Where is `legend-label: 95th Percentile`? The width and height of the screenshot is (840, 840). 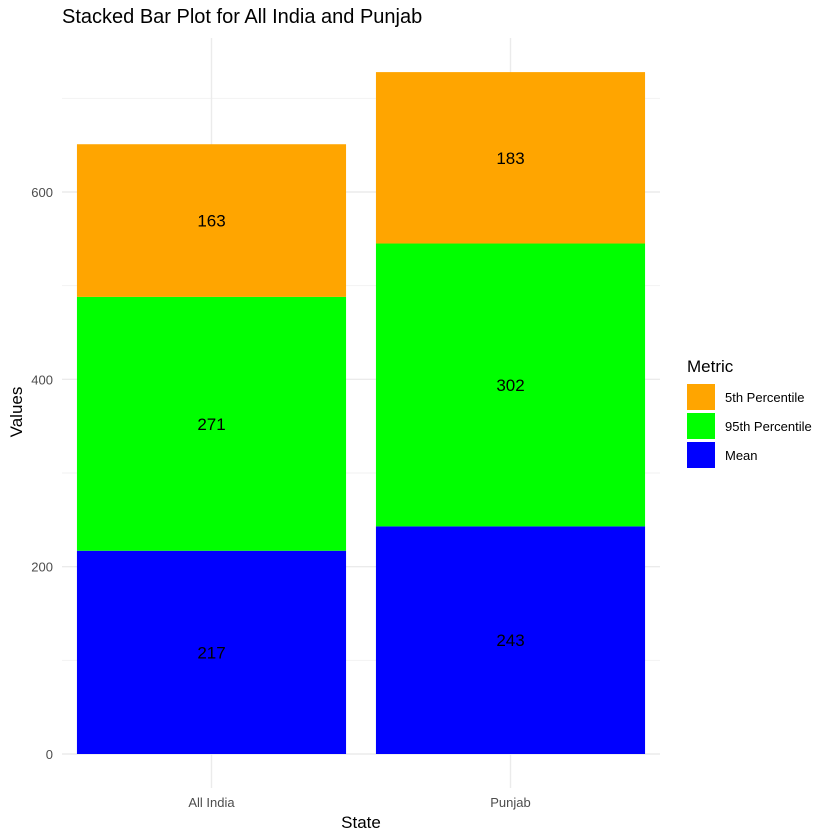 legend-label: 95th Percentile is located at coordinates (768, 426).